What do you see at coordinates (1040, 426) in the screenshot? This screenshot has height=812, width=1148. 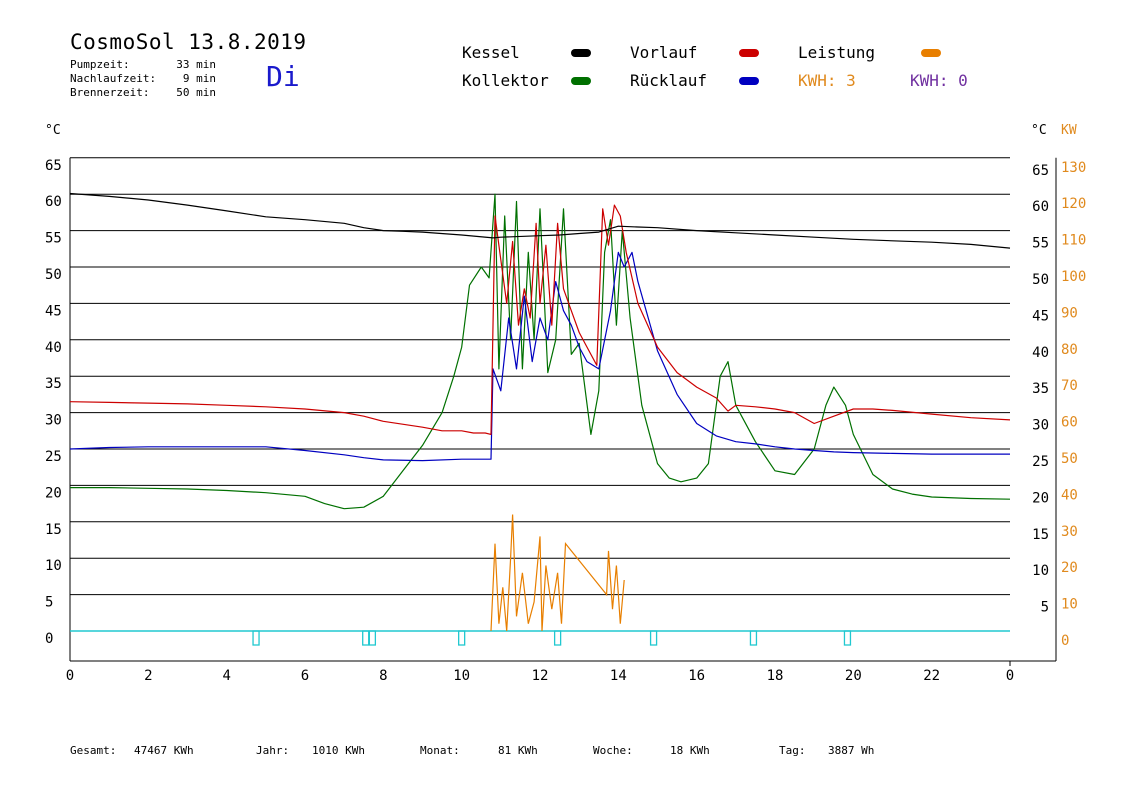 I see `y-right-tick-label: 30` at bounding box center [1040, 426].